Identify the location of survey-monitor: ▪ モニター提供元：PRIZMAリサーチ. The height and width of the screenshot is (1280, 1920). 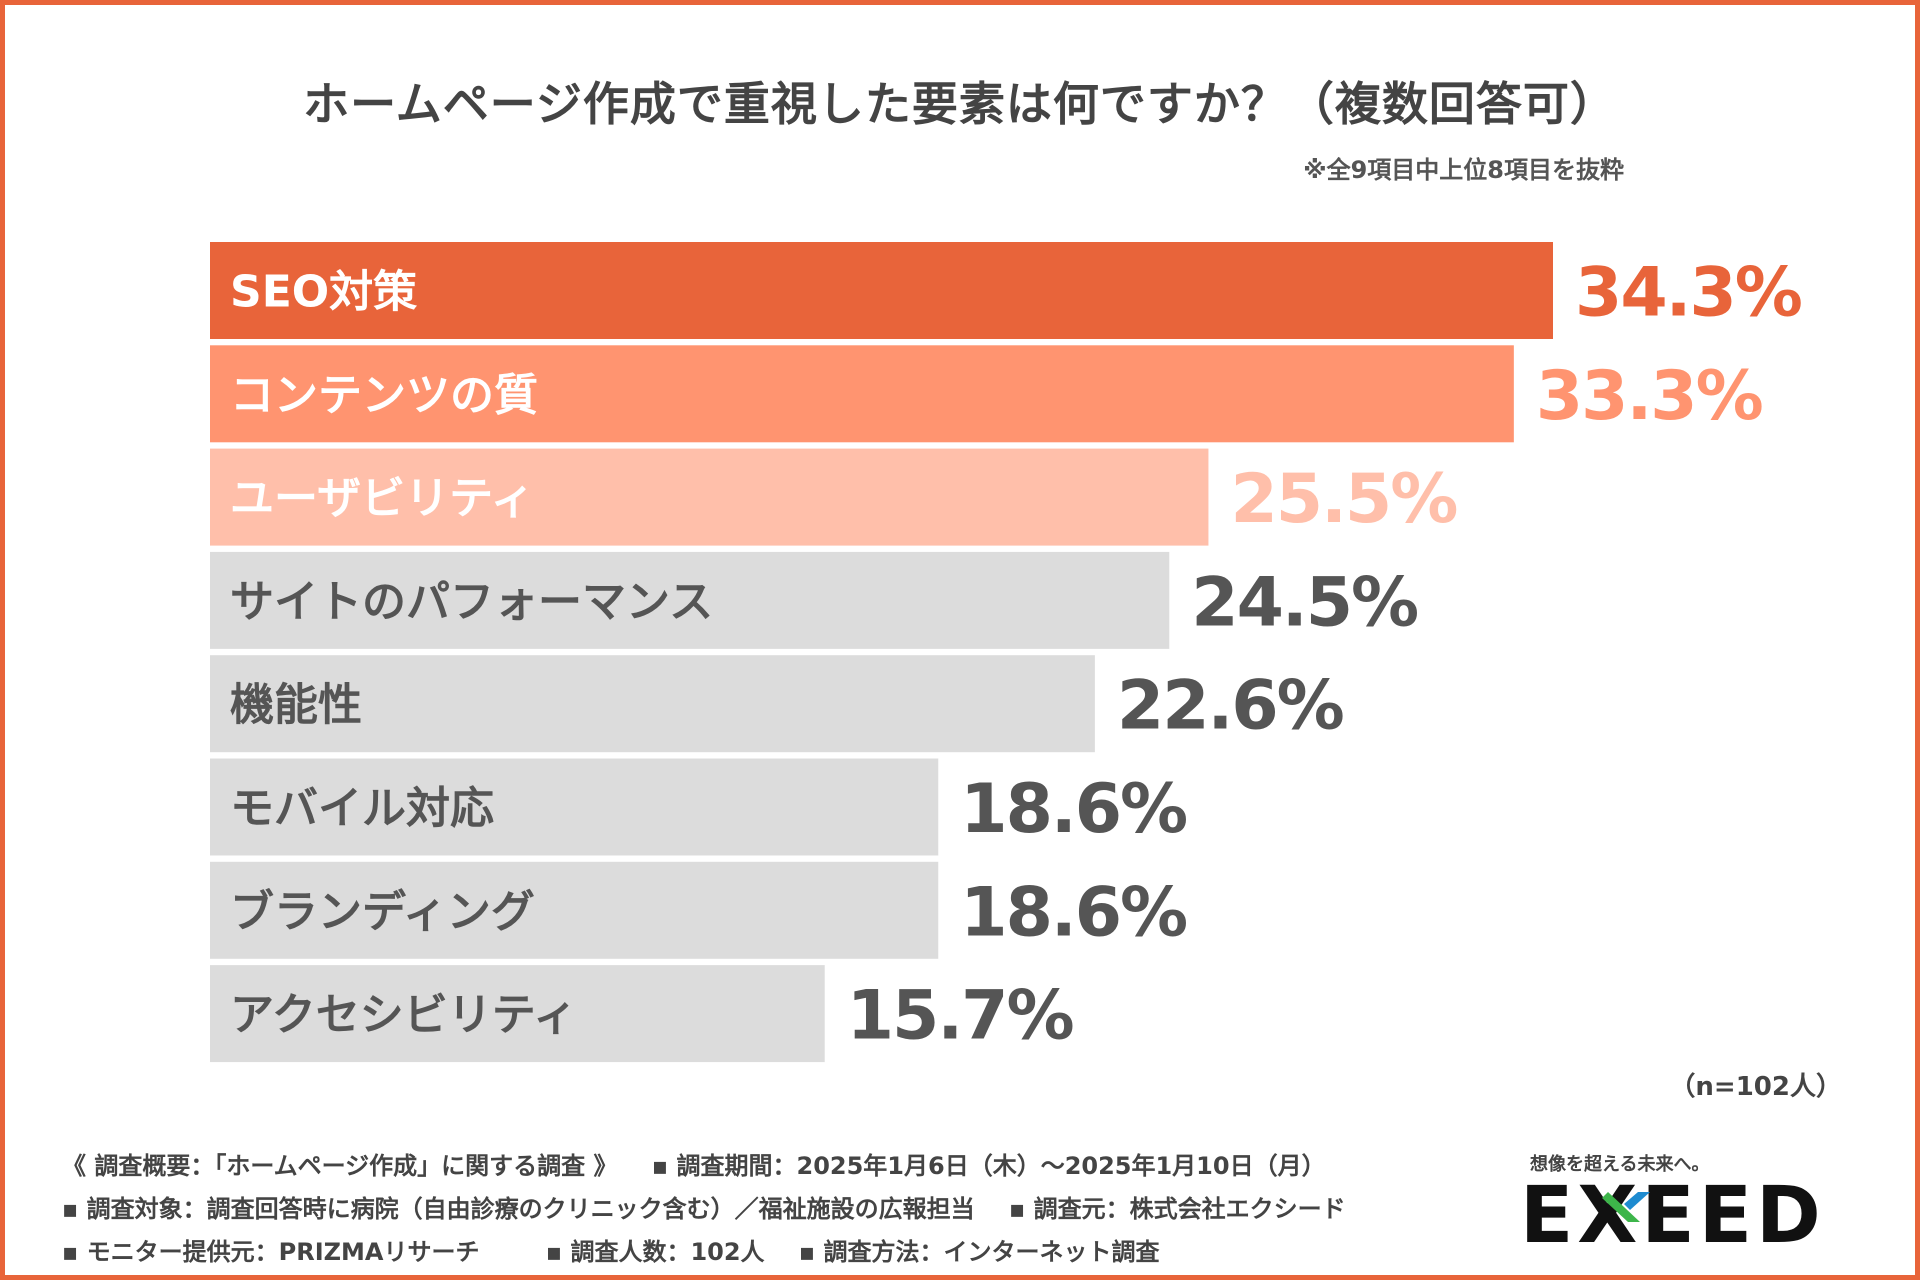
(271, 1252).